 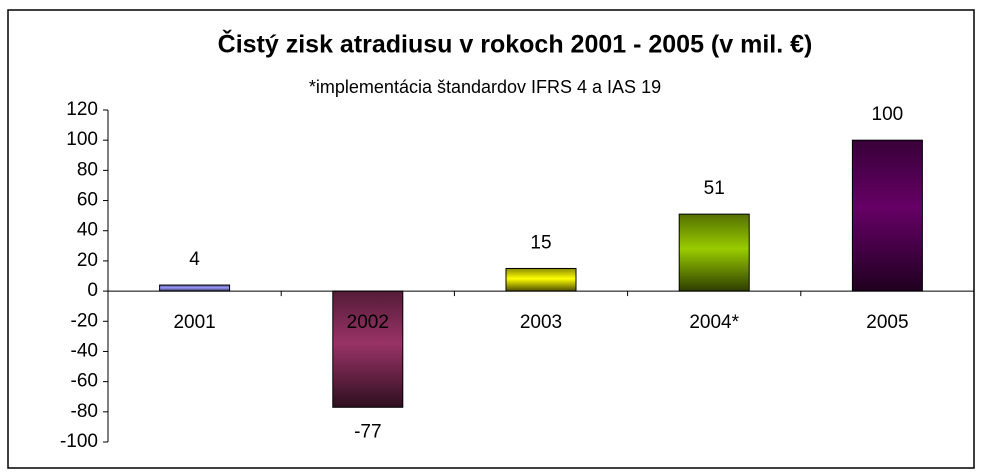 What do you see at coordinates (541, 322) in the screenshot?
I see `x-tick-label: 2003` at bounding box center [541, 322].